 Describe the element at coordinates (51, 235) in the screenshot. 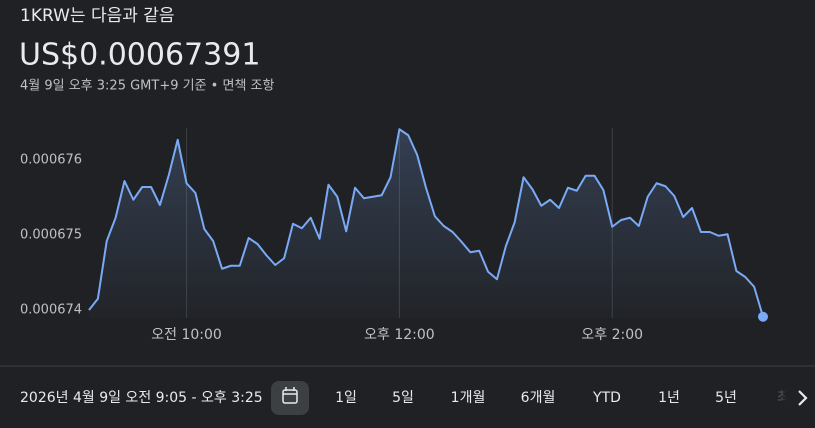

I see `y-tick-label: 0.000675` at that location.